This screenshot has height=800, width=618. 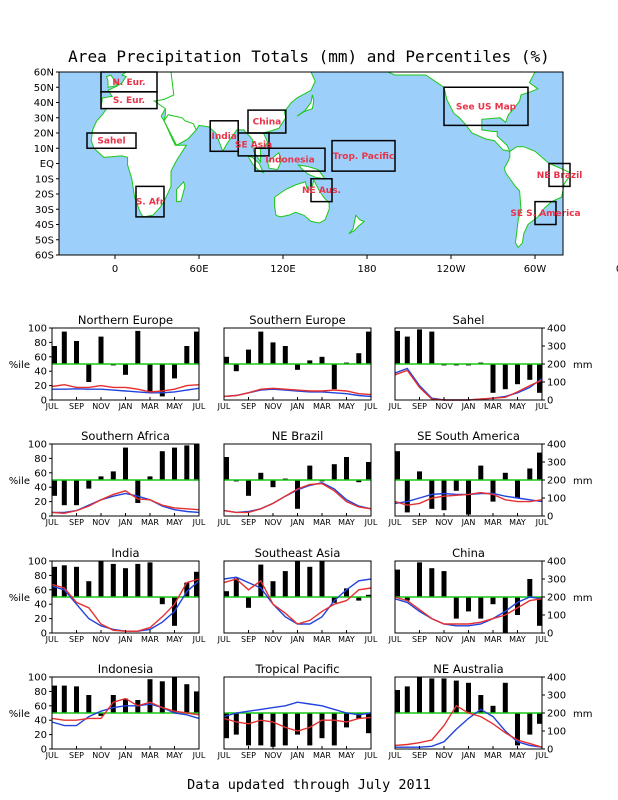 I want to click on panel-title: India, so click(x=125, y=553).